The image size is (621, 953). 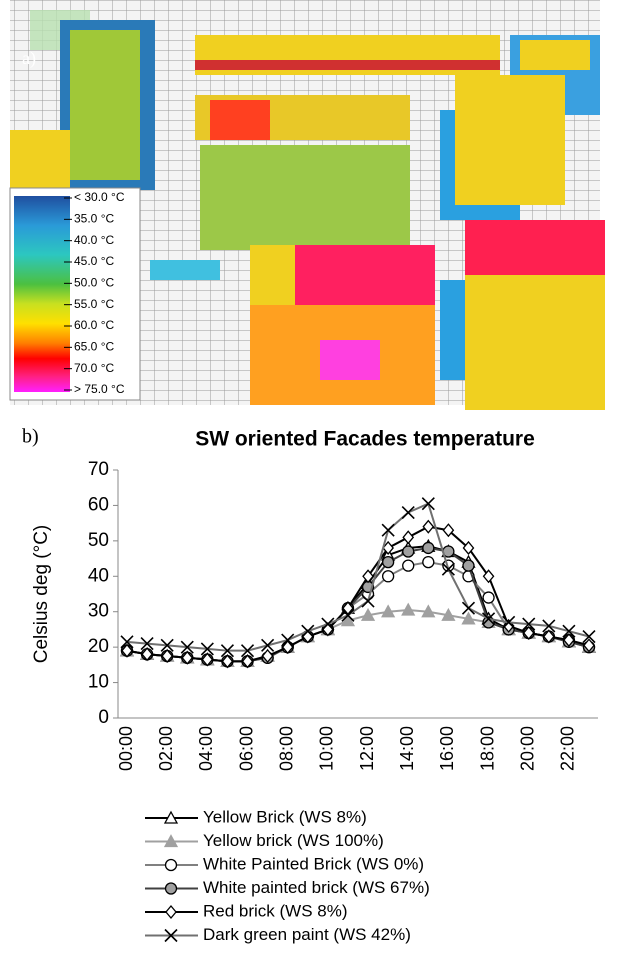 I want to click on x-tick-label: 18:00, so click(x=487, y=748).